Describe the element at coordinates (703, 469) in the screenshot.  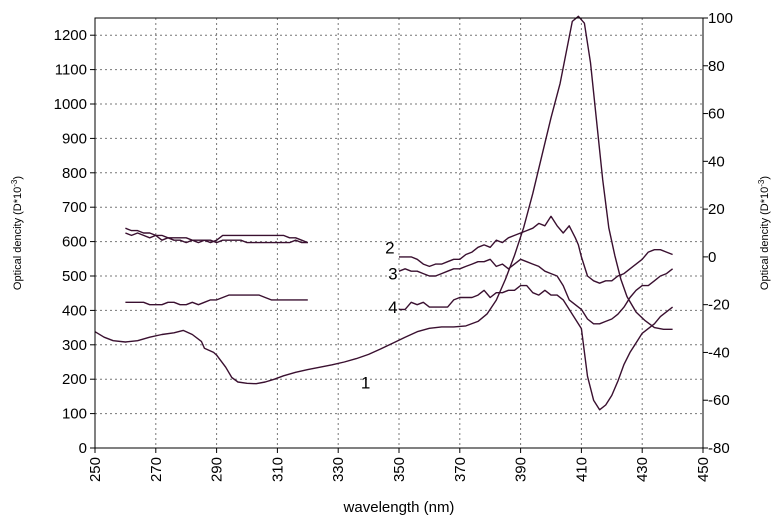
I see `x-tick-label-450: 450` at that location.